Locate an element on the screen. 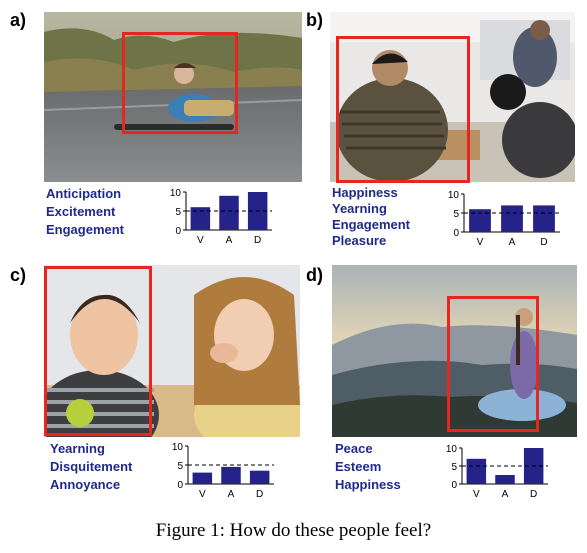  panel-b-vad-chart: 0 5 10 V A D is located at coordinates (504, 219).